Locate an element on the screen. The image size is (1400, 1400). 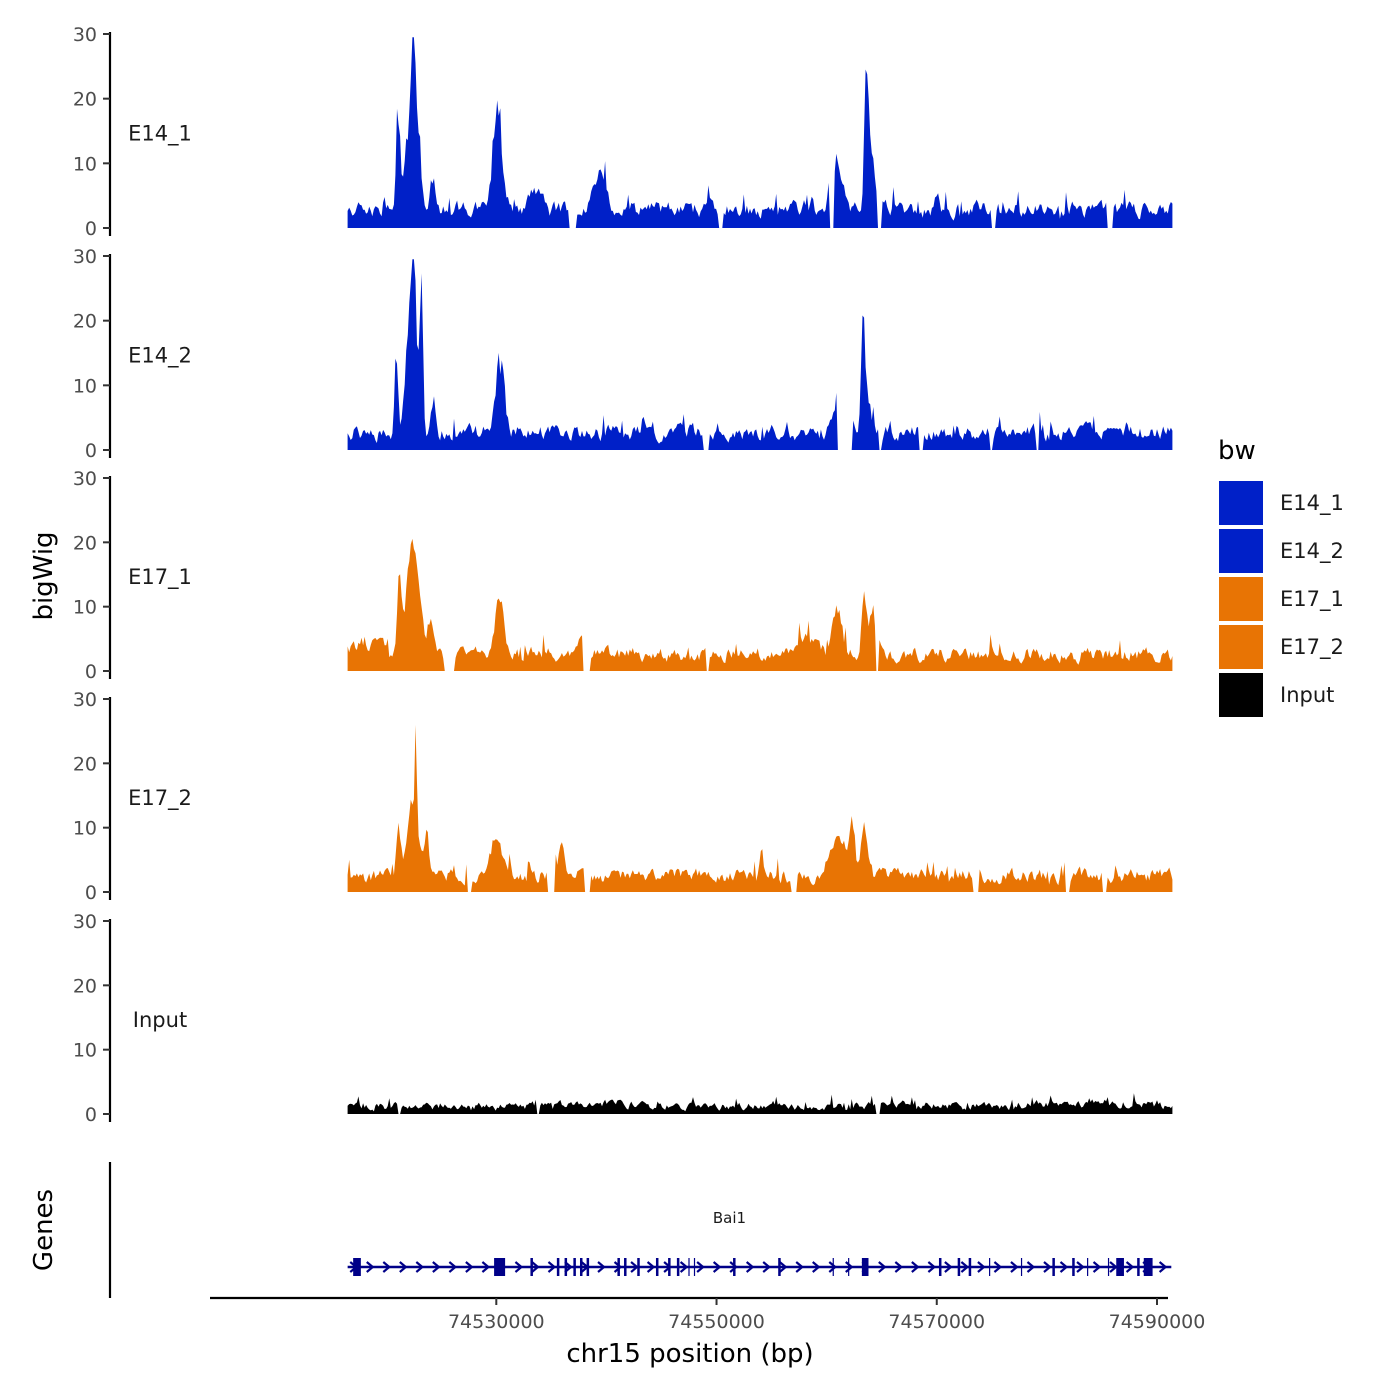
track-label: Input is located at coordinates (160, 1020).